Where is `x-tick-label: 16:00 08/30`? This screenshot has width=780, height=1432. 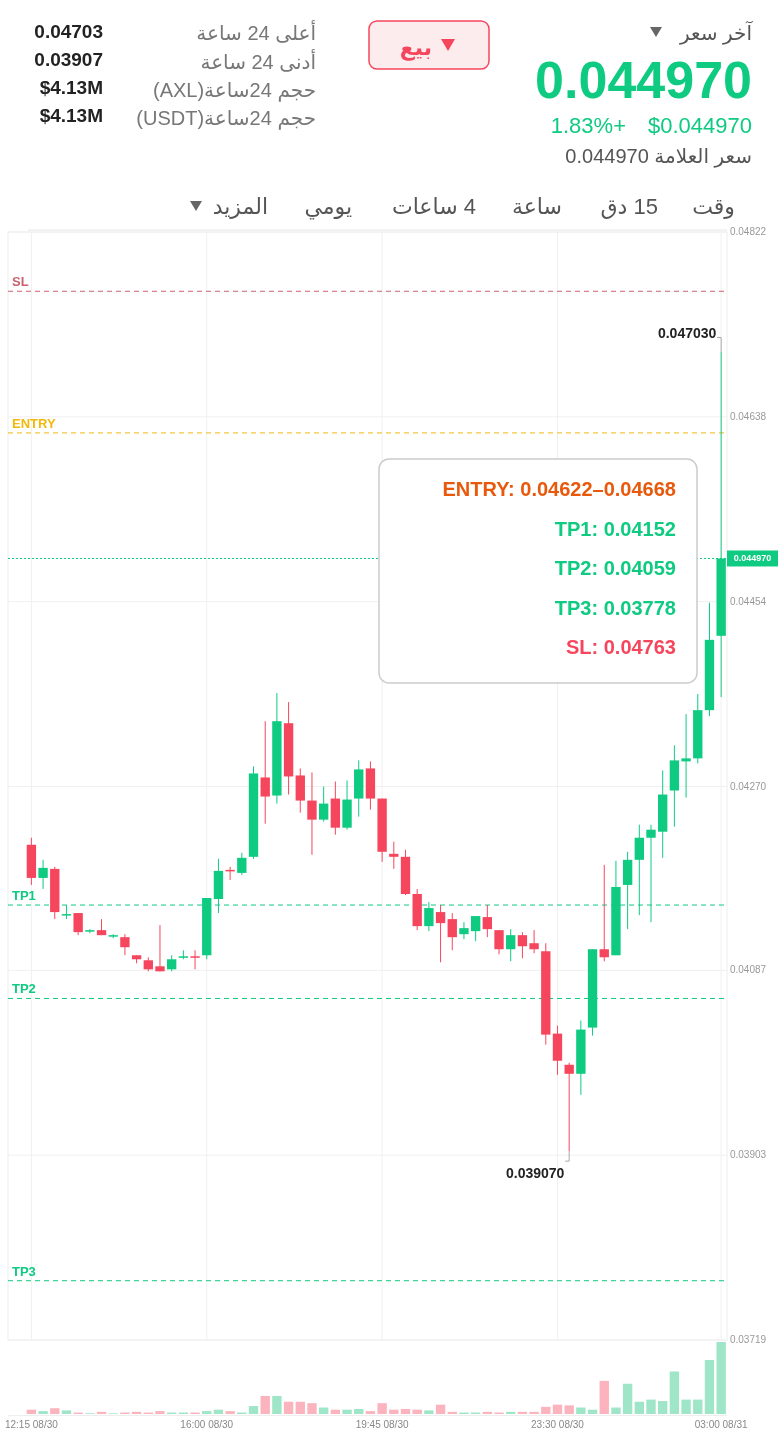 x-tick-label: 16:00 08/30 is located at coordinates (207, 1424).